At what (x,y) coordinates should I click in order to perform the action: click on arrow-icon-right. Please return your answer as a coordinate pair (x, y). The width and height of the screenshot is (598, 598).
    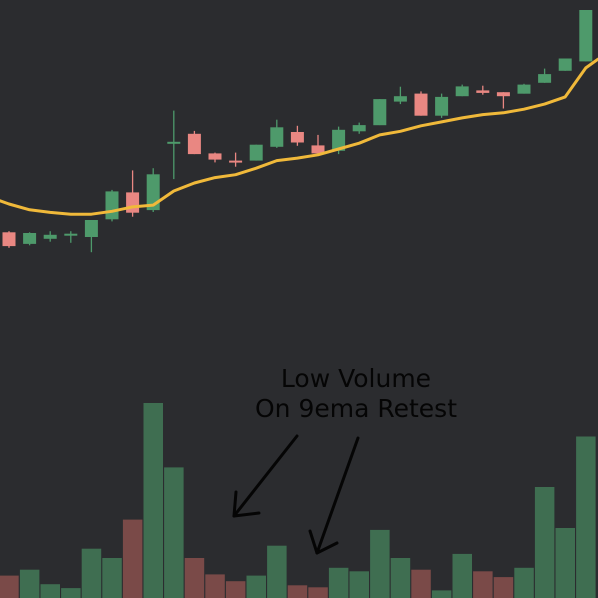
    Looking at the image, I should click on (334, 495).